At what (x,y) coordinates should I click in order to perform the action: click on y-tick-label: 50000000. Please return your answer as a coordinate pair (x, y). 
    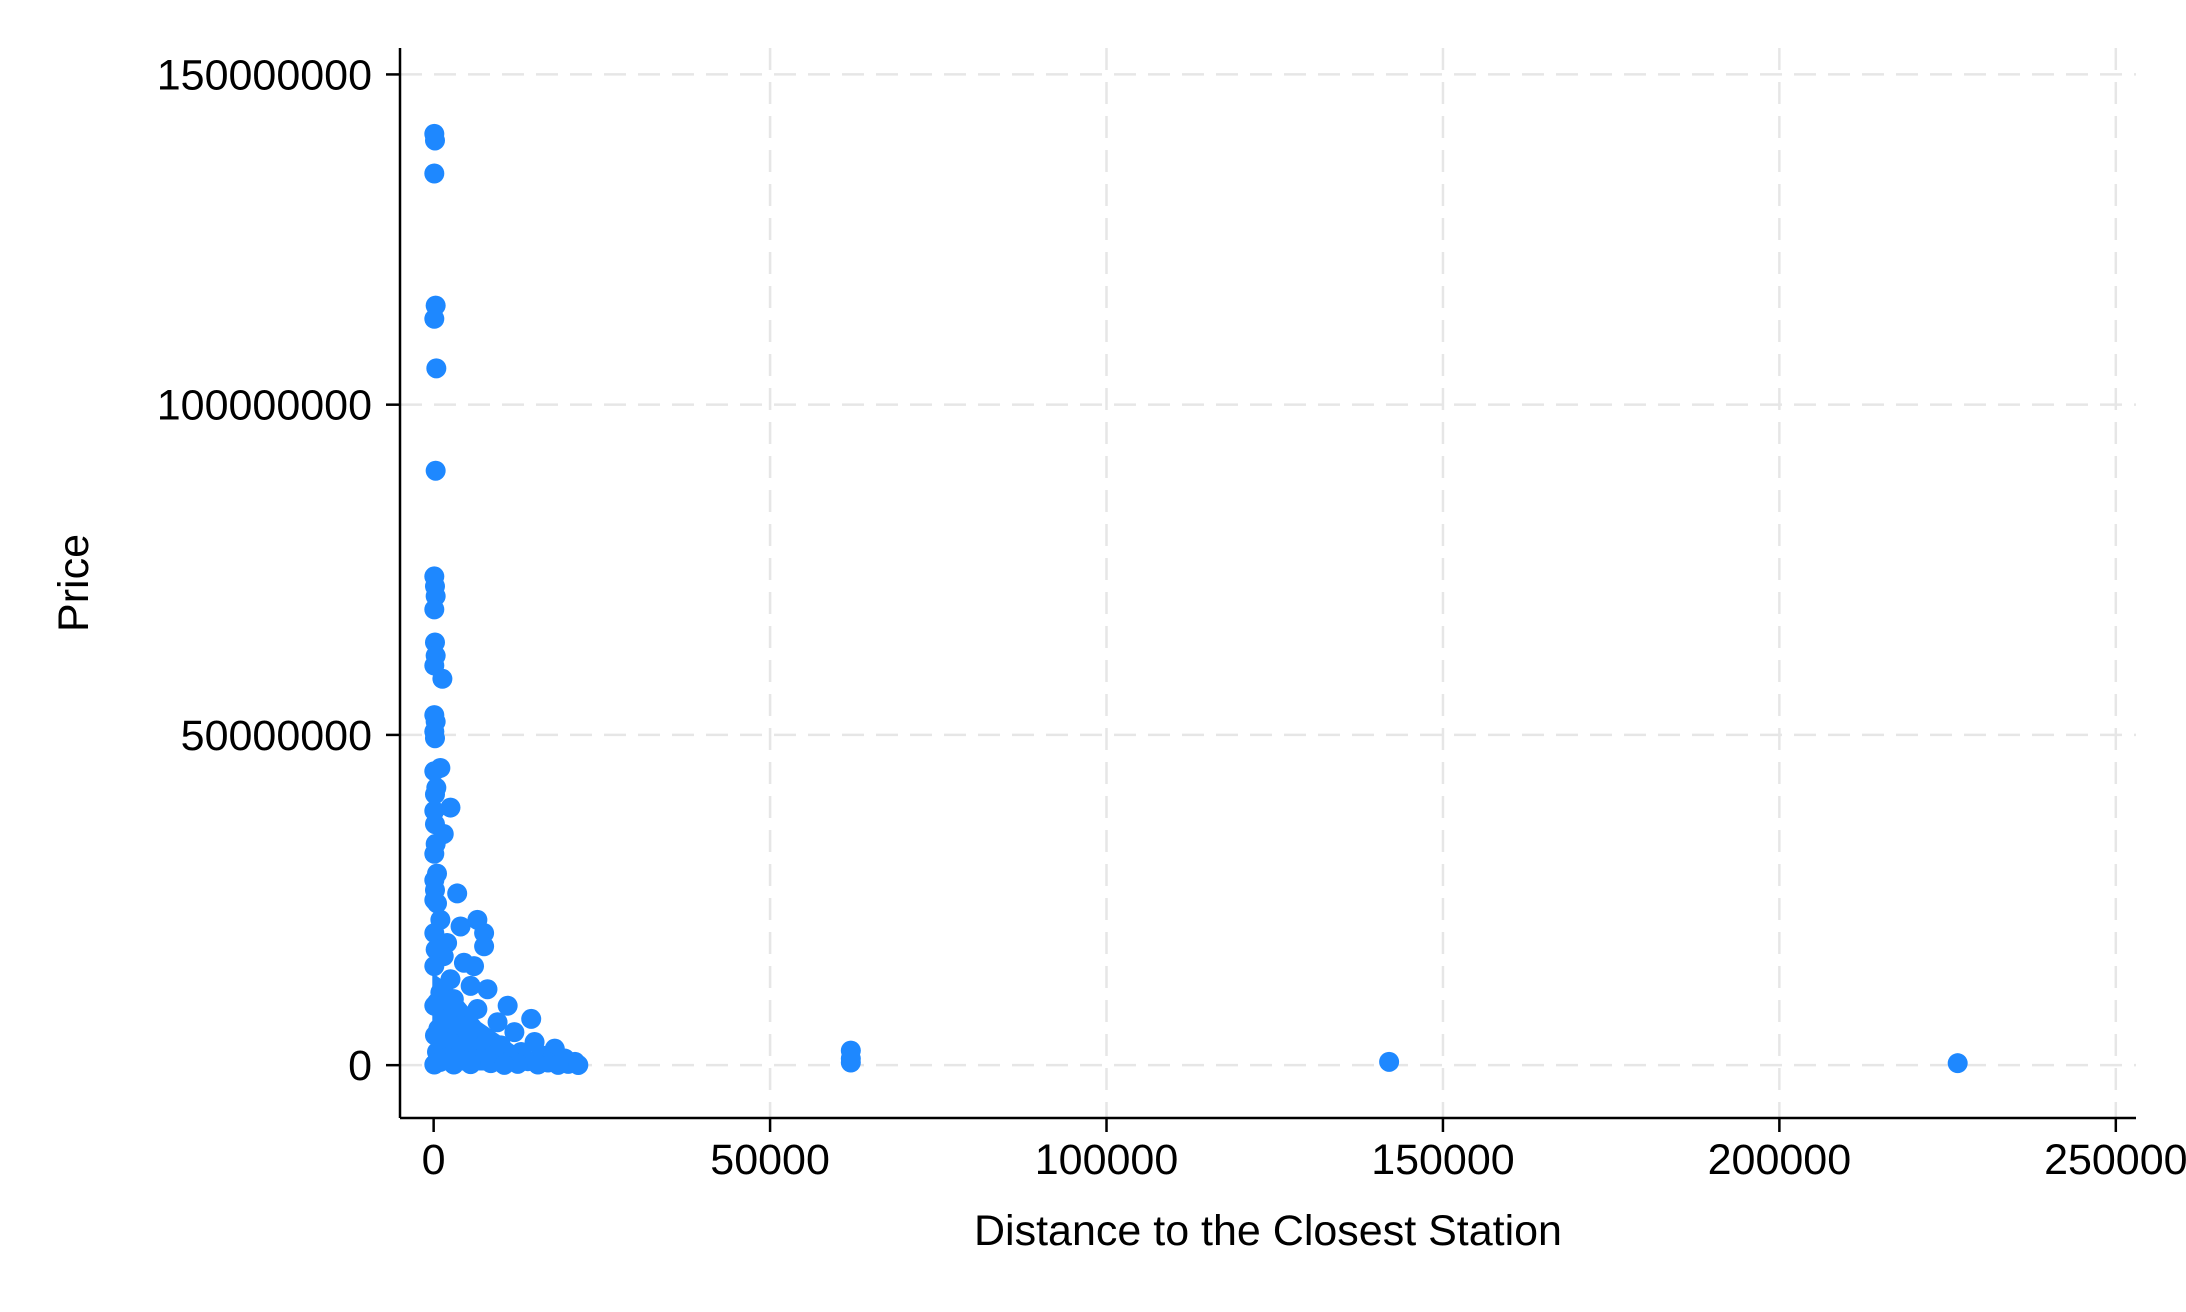
    Looking at the image, I should click on (276, 736).